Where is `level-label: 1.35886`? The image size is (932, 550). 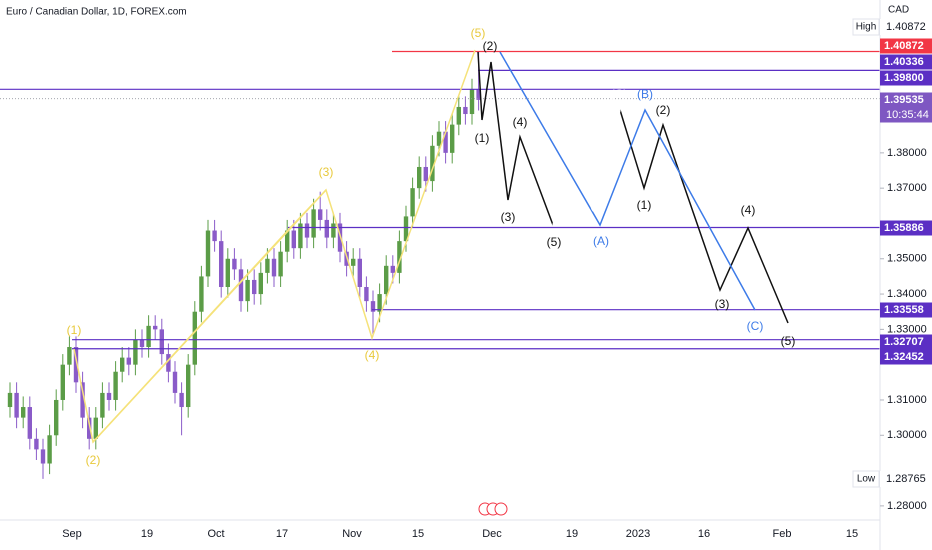 level-label: 1.35886 is located at coordinates (904, 228).